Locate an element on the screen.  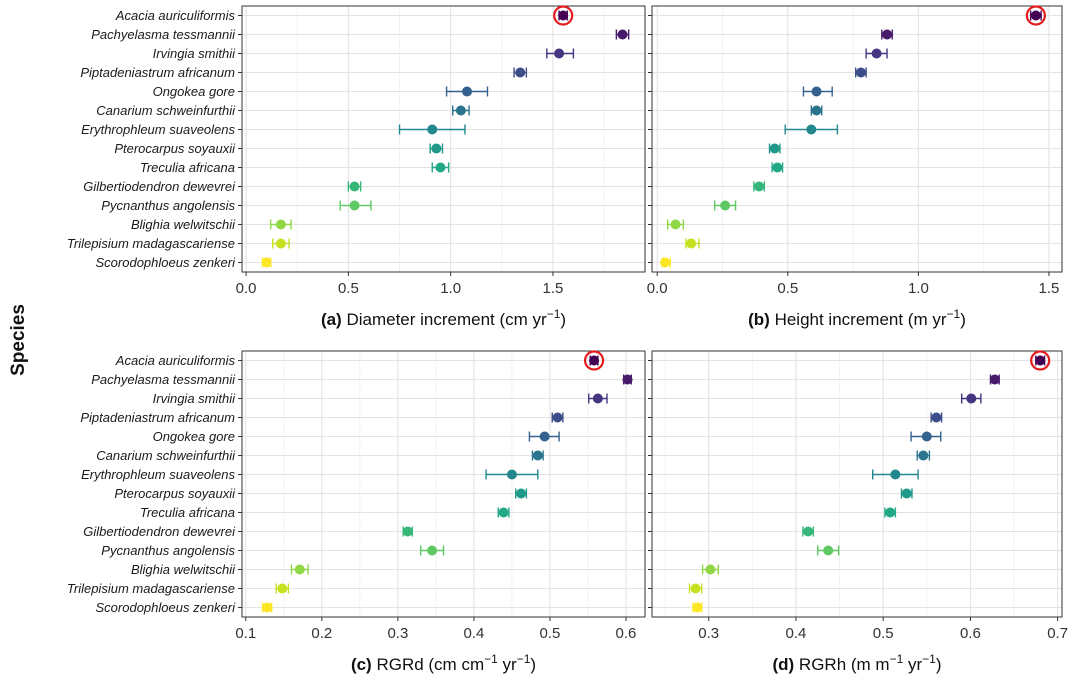
y-axis-title: Species is located at coordinates (18, 340).